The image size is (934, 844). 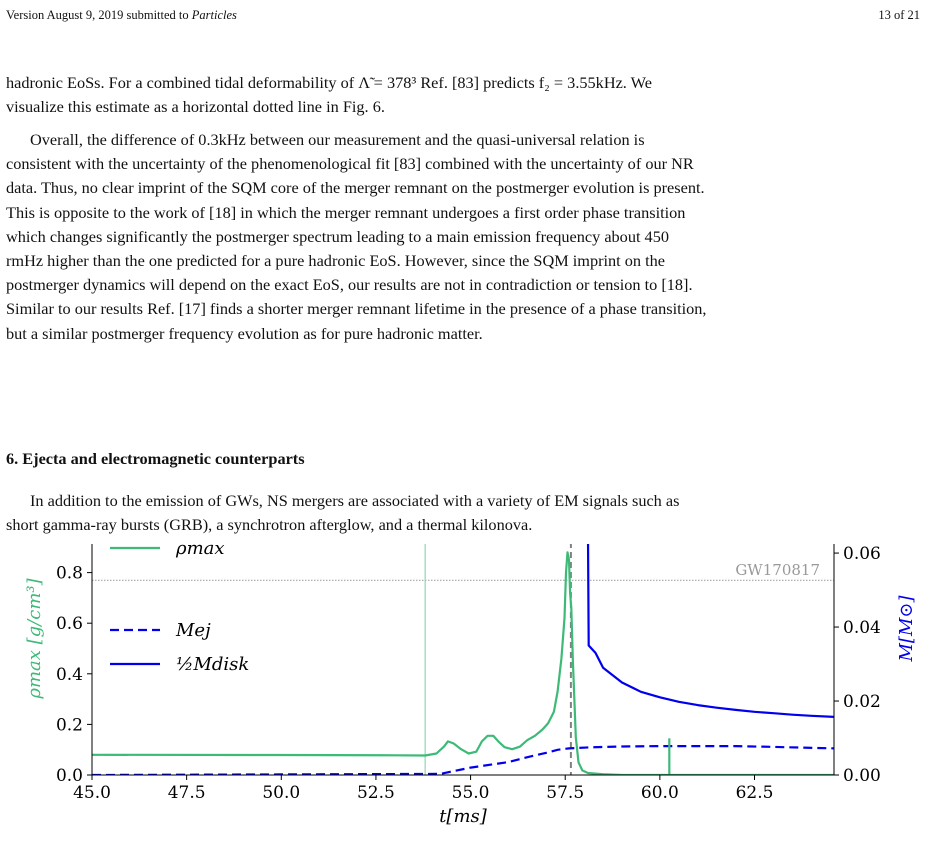 I want to click on x-tick-label: 50.0, so click(x=281, y=793).